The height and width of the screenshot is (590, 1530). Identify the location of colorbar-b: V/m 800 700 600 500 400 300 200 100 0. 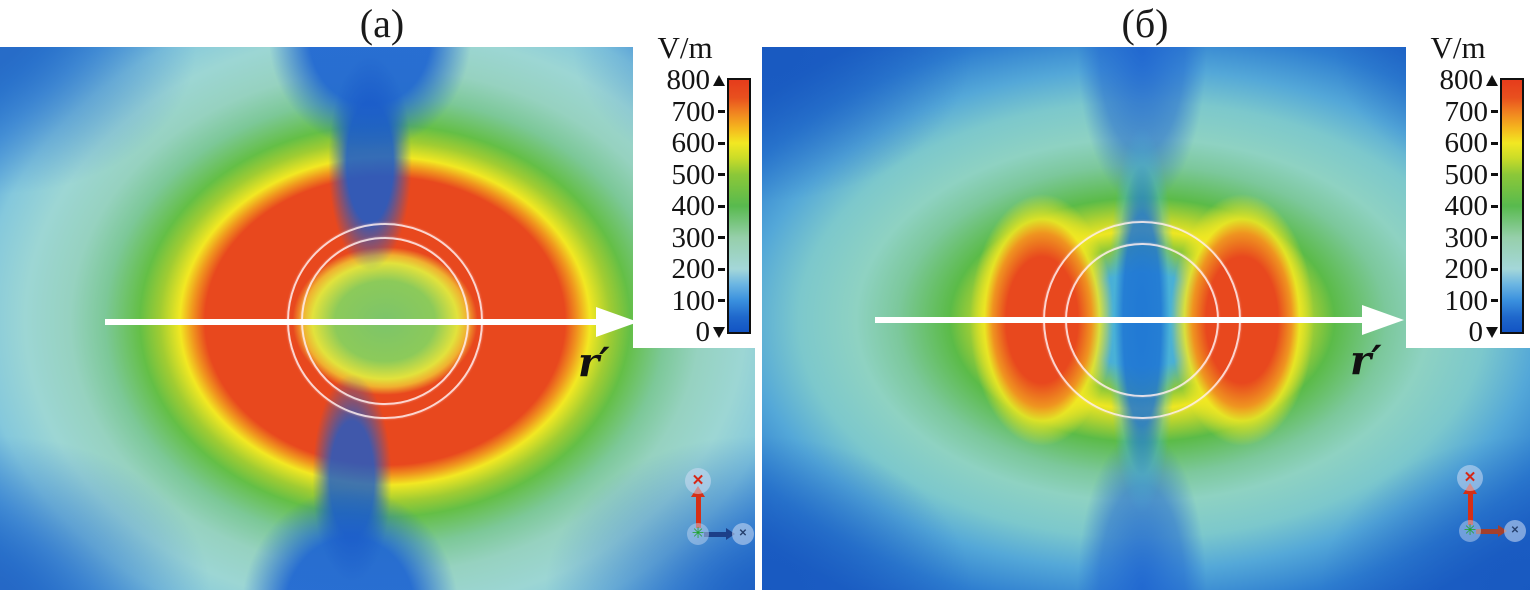
(1468, 189).